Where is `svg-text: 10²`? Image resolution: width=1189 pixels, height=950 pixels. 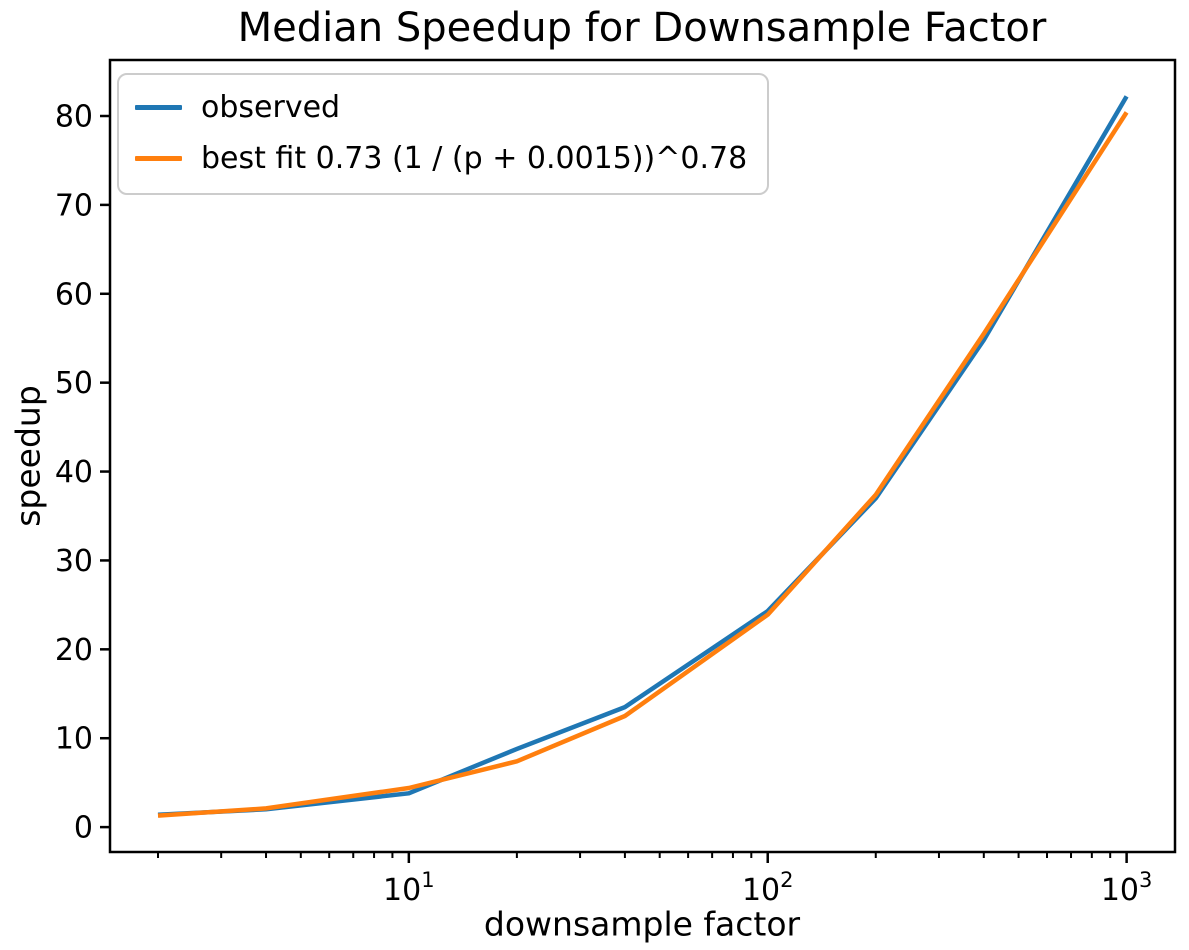 svg-text: 10² is located at coordinates (768, 888).